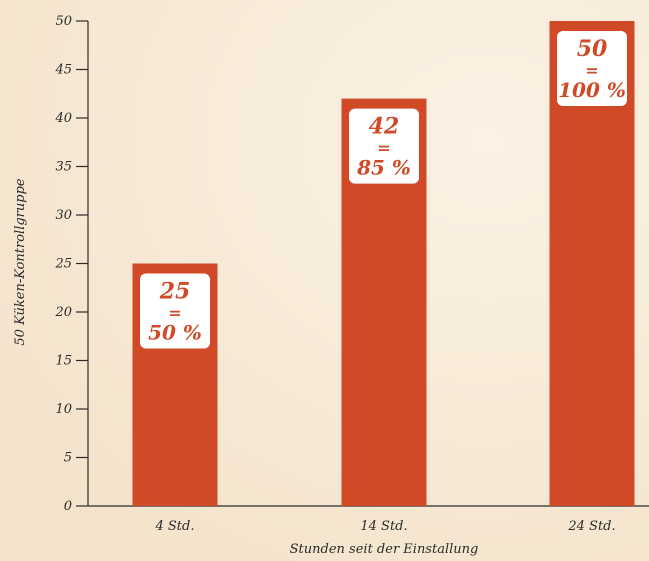  I want to click on y-tick-label: 20, so click(63, 312).